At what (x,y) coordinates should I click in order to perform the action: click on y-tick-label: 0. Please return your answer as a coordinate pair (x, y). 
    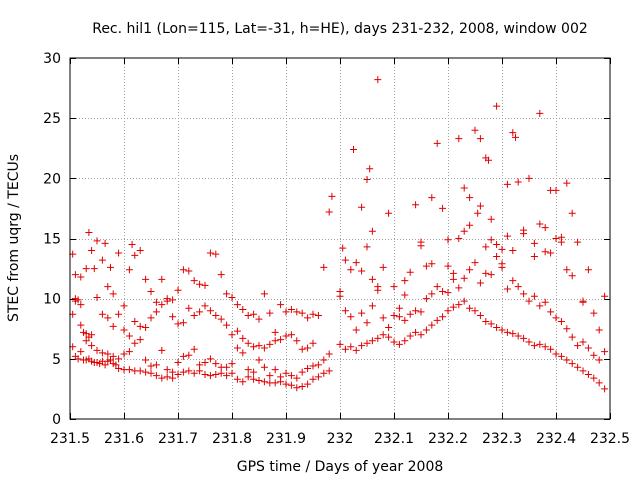
    Looking at the image, I should click on (56, 420).